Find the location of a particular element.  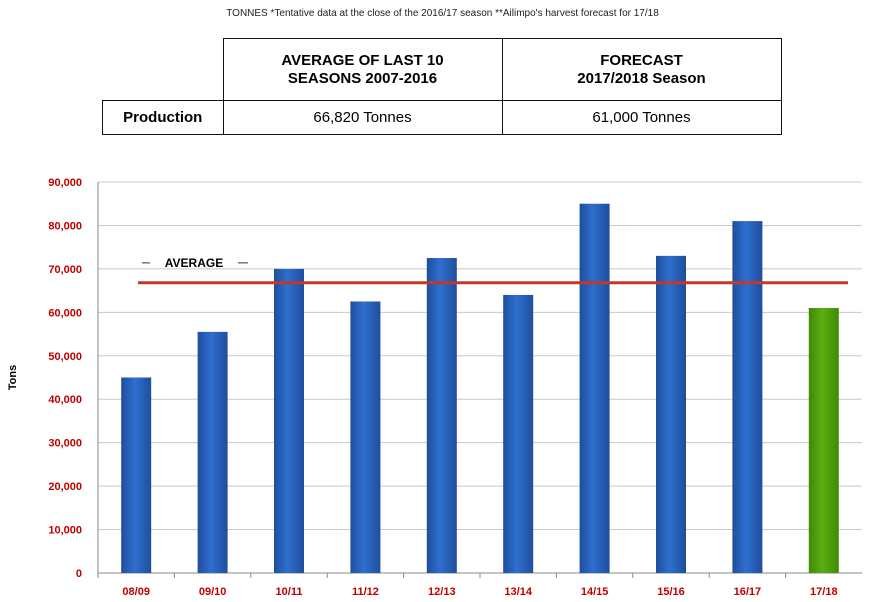

y-tick-label: 60,000 is located at coordinates (65, 313).